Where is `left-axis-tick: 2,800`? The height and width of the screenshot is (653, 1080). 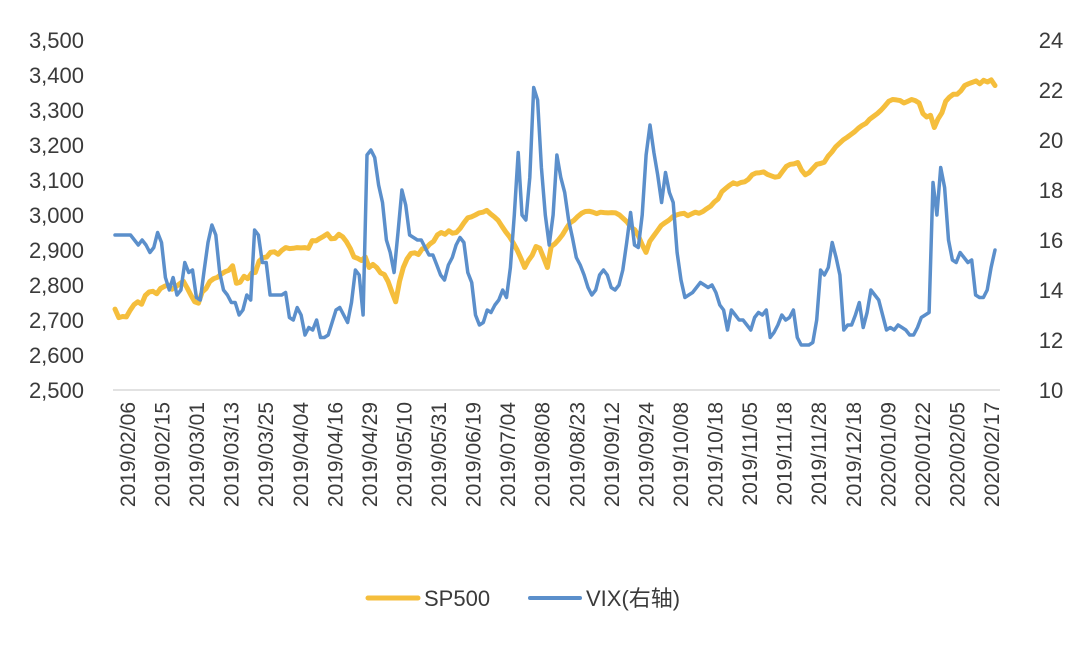
left-axis-tick: 2,800 is located at coordinates (56, 285).